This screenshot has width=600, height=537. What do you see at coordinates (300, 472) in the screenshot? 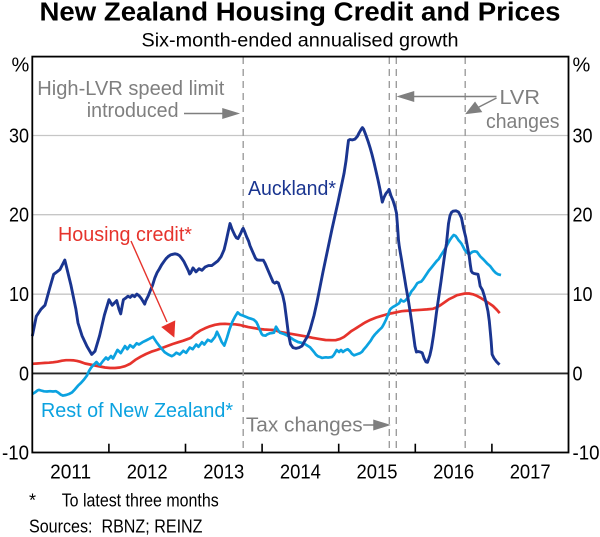
I see `svg-text: 2014` at bounding box center [300, 472].